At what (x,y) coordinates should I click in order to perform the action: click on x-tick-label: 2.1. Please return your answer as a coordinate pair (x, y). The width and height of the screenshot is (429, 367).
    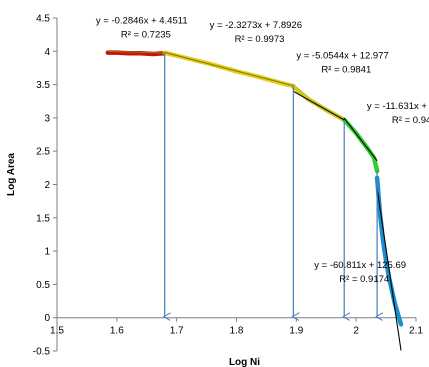
    Looking at the image, I should click on (416, 331).